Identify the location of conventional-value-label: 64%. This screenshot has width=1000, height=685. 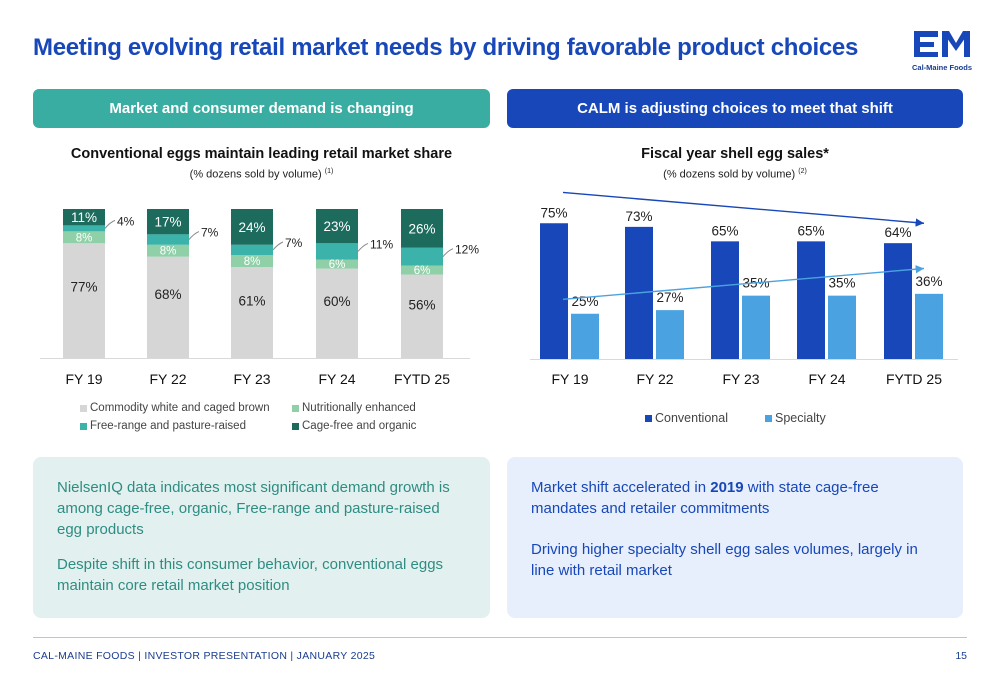
(897, 232).